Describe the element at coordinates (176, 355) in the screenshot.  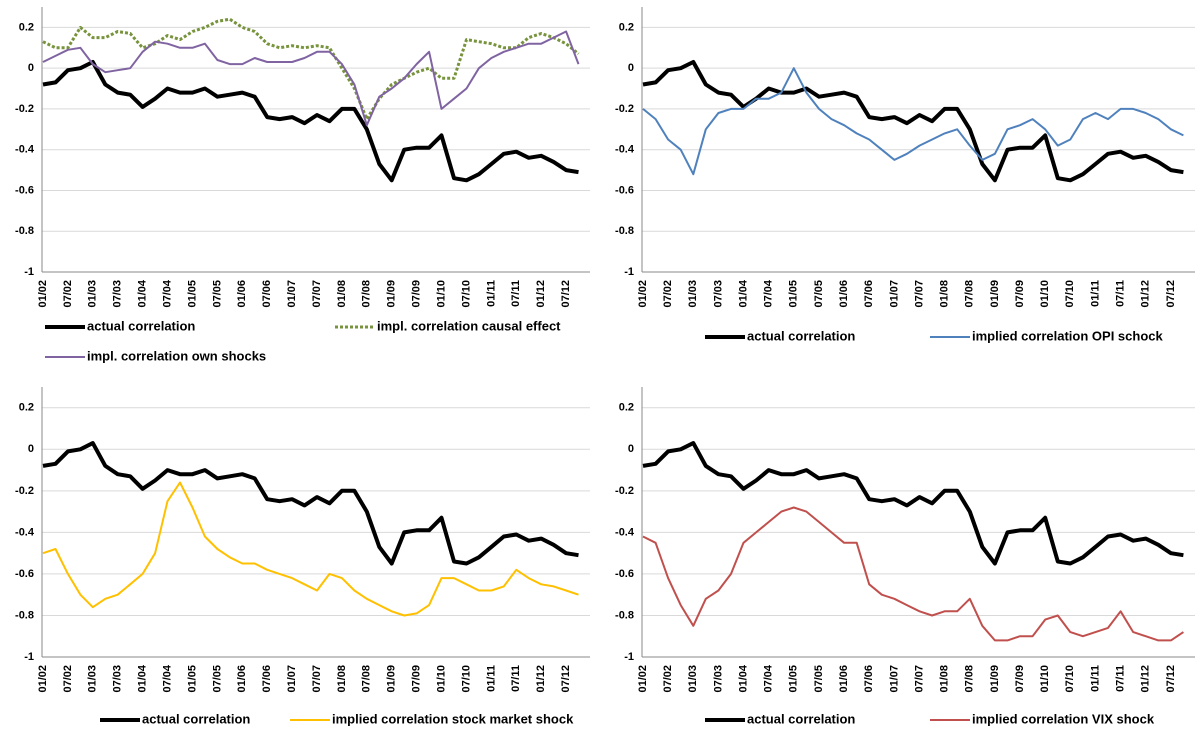
I see `legend-label: impl. correlation own shocks` at that location.